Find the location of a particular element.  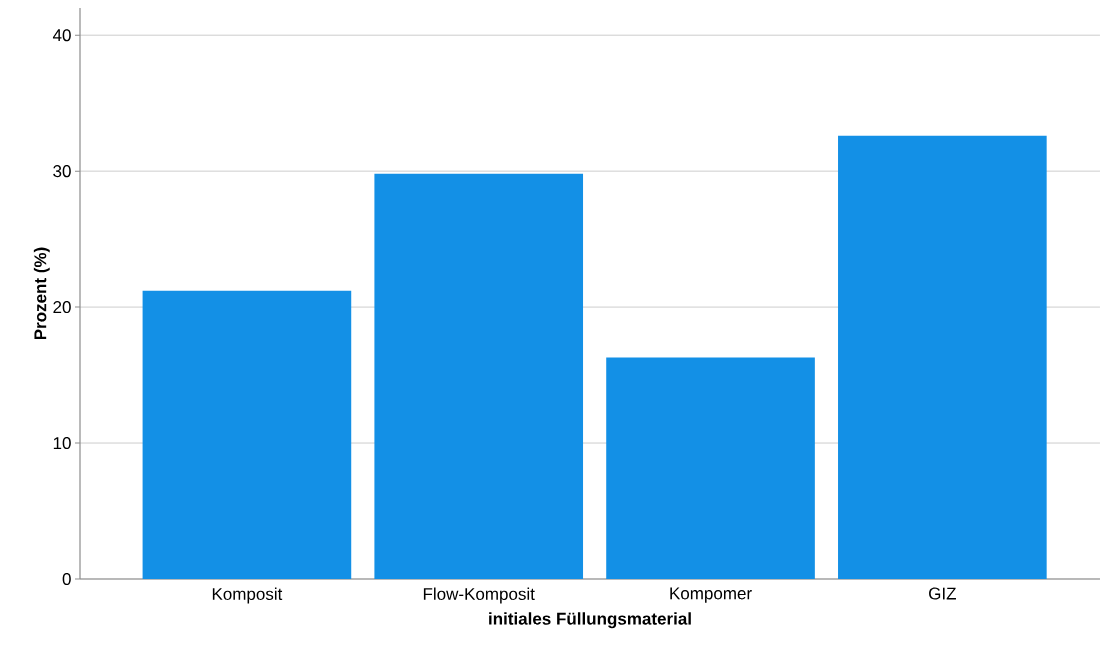

y-tick-label: 20 is located at coordinates (62, 307).